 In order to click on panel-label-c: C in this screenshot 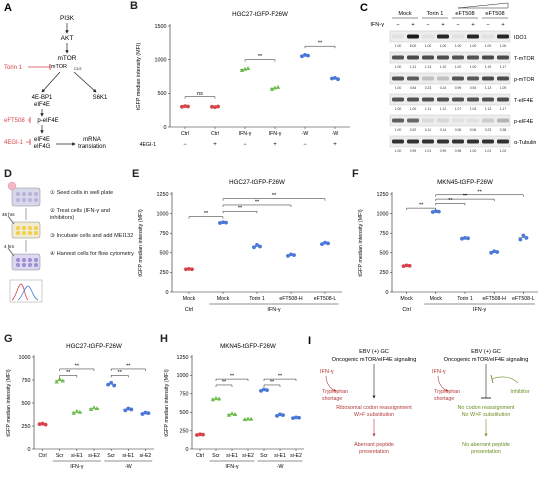, I will do `click(364, 8)`.